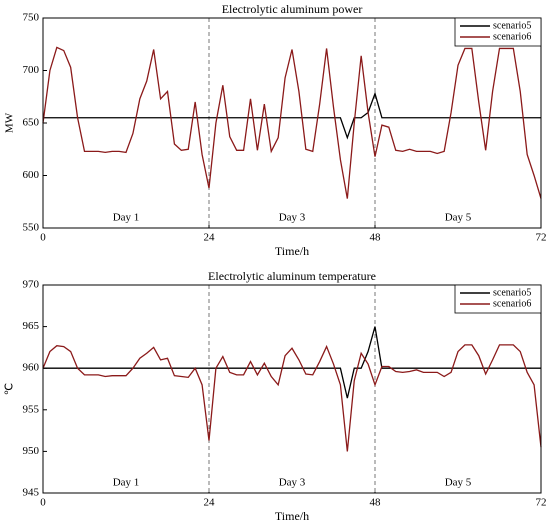  What do you see at coordinates (31, 368) in the screenshot?
I see `y-tick-label: 960` at bounding box center [31, 368].